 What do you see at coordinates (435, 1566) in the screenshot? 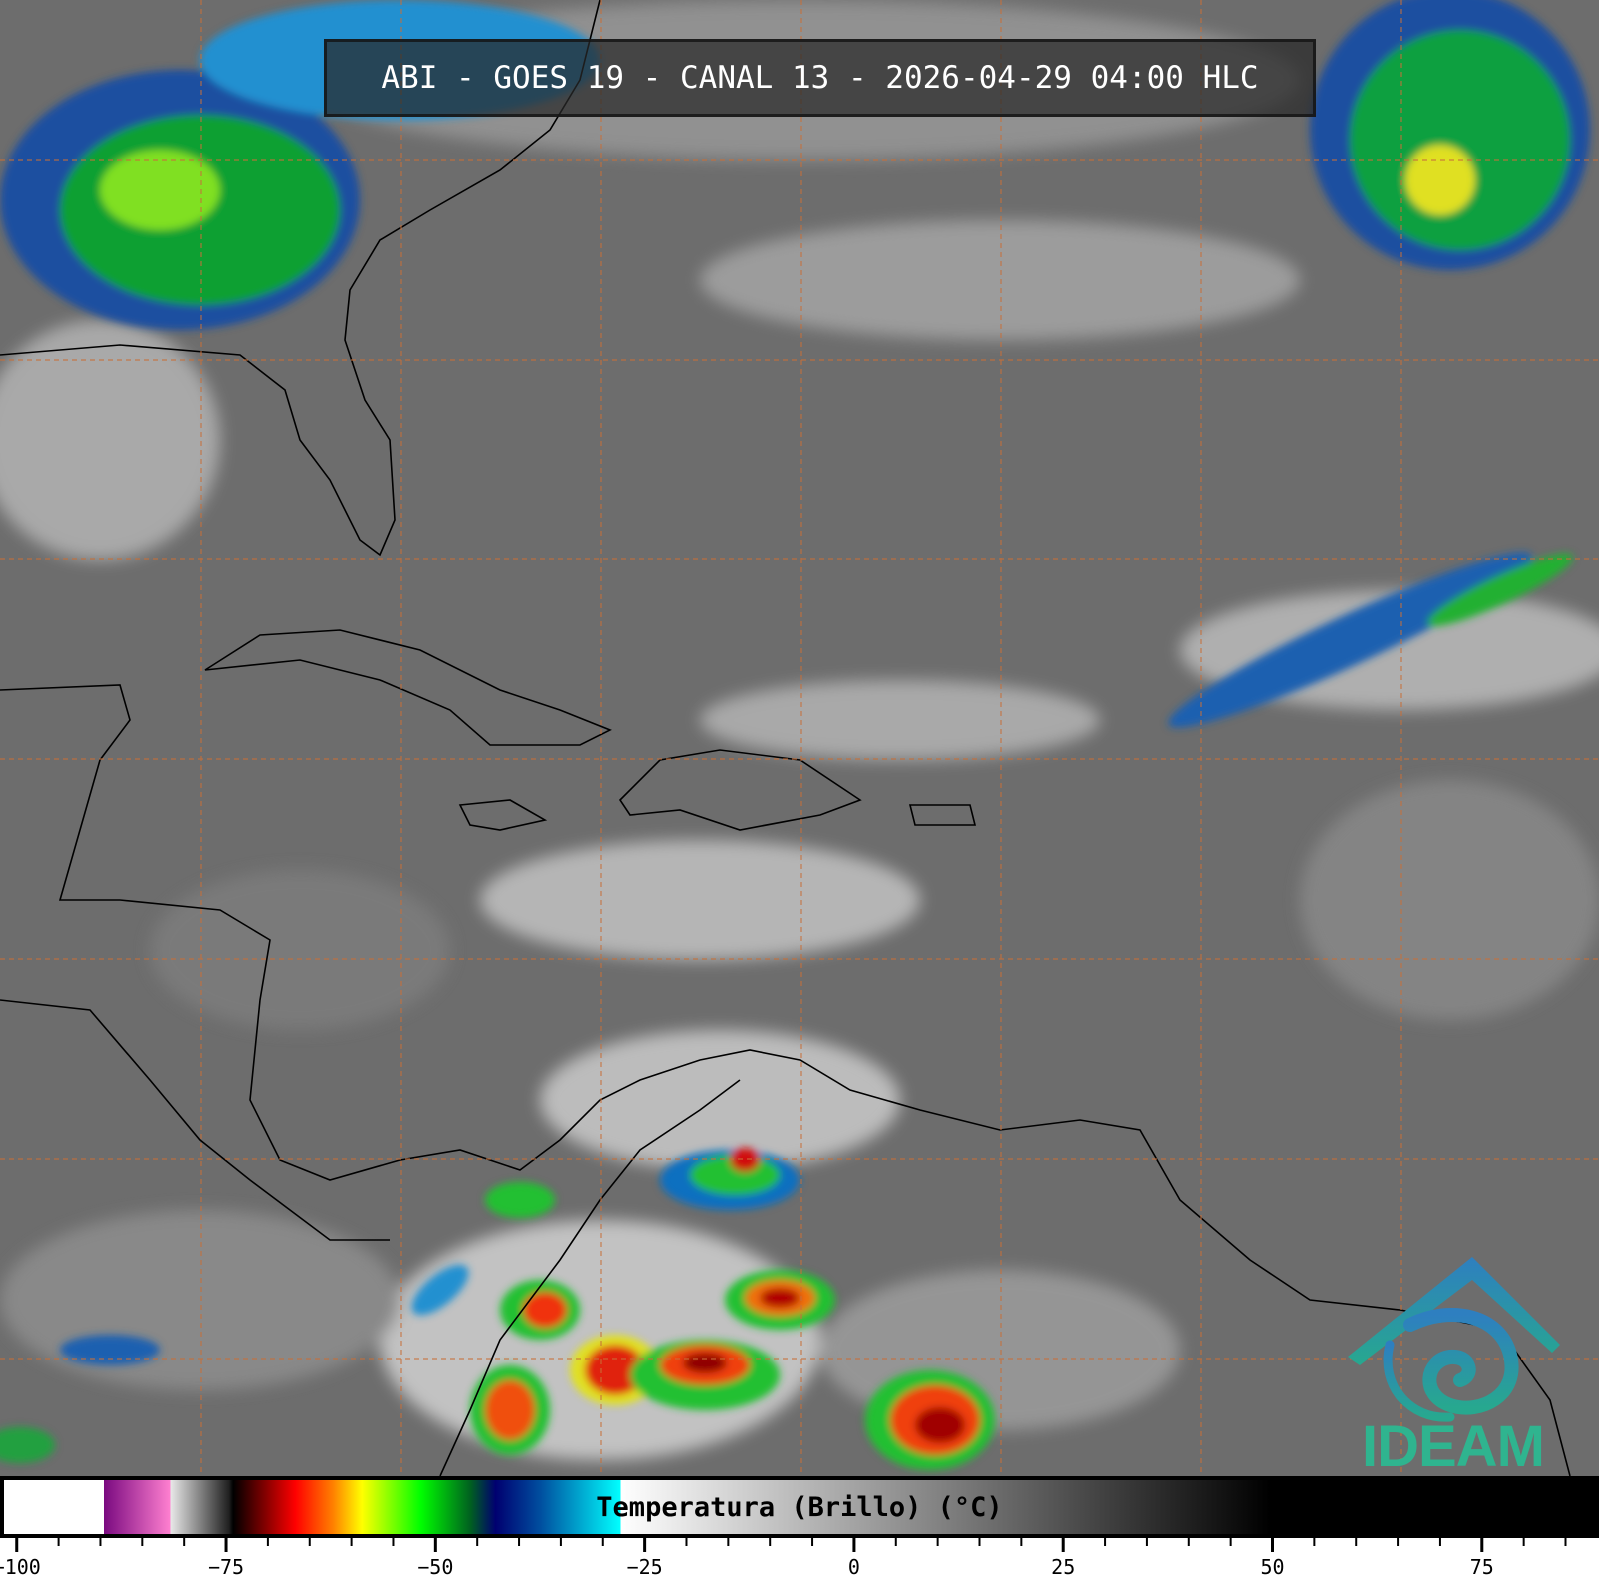
I see `tick-label: −50` at bounding box center [435, 1566].